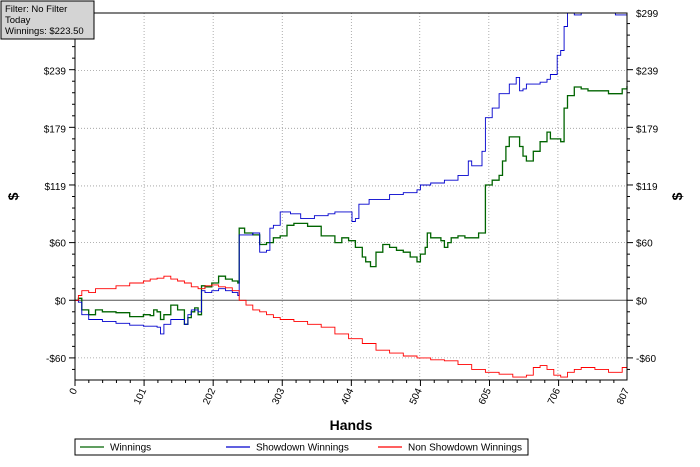 Image resolution: width=700 pixels, height=467 pixels. What do you see at coordinates (465, 448) in the screenshot?
I see `legend-label: Non Showdown Winnings` at bounding box center [465, 448].